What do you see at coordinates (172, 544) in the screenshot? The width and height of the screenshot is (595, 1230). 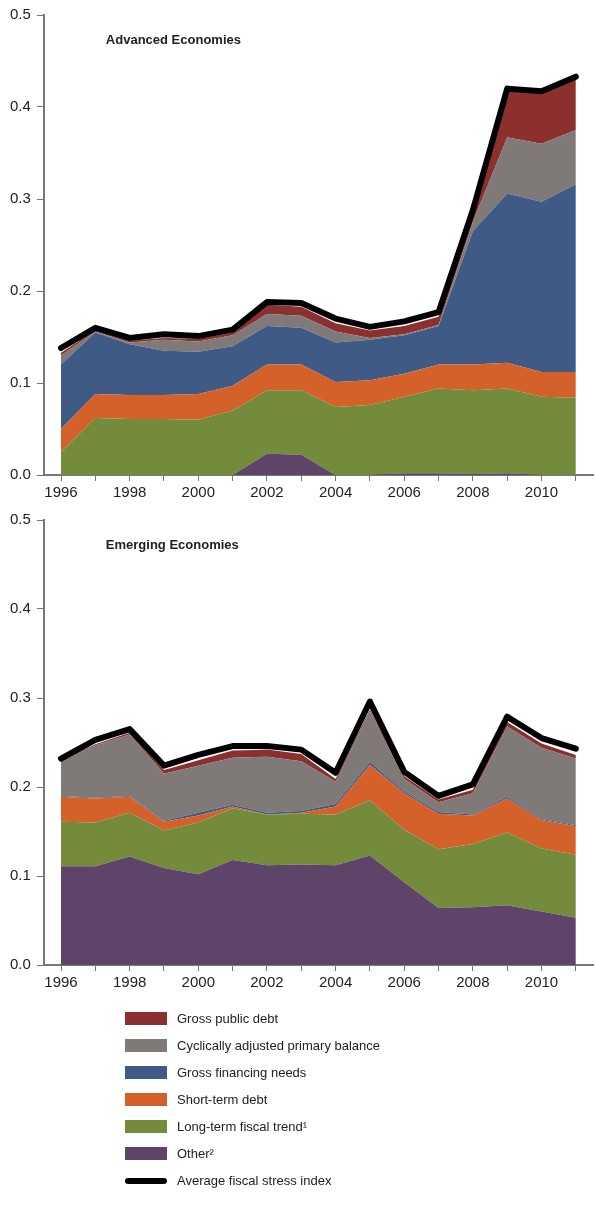 I see `text: Emerging Economies` at bounding box center [172, 544].